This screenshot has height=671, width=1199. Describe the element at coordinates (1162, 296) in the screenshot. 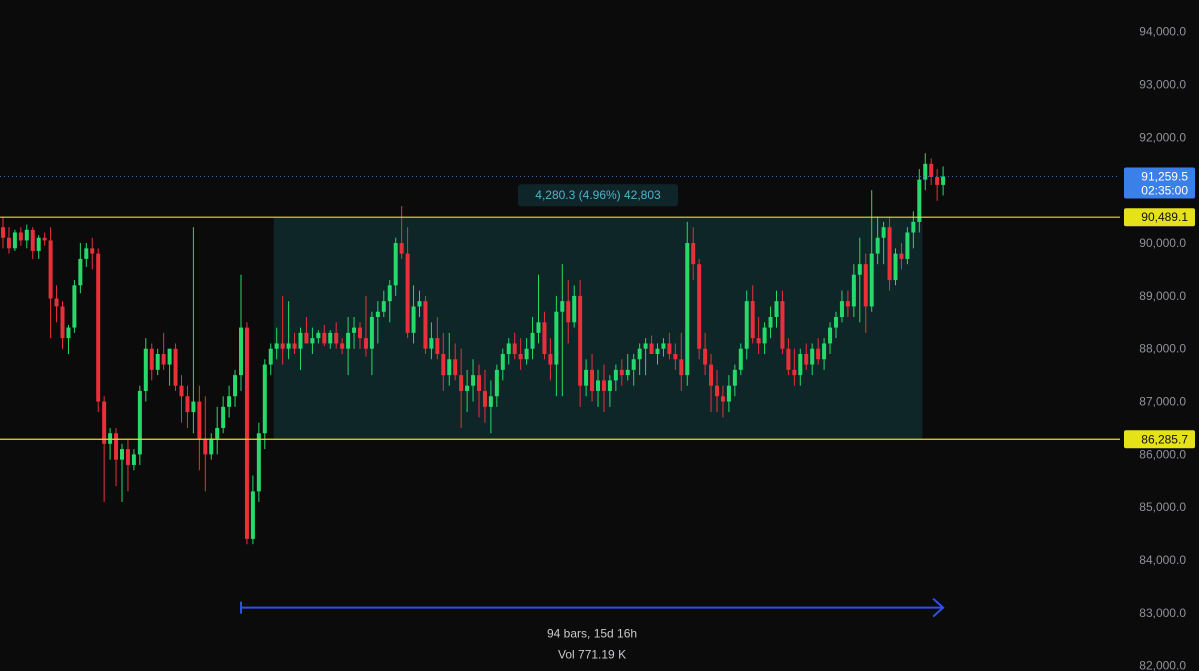

I see `y-tick-label: 89,000.0` at that location.